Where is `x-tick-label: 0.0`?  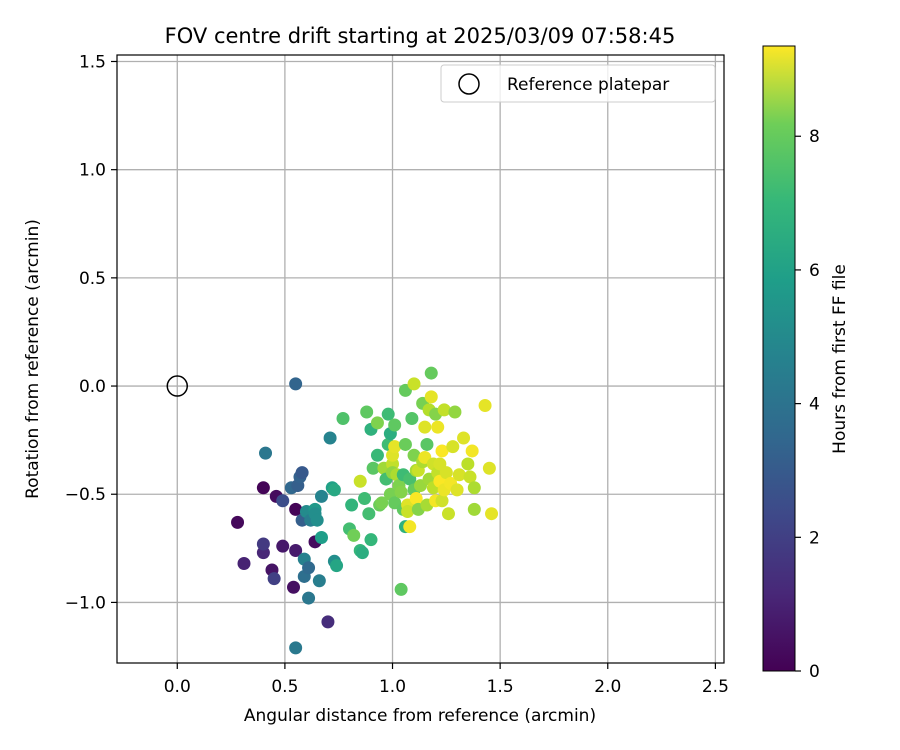 x-tick-label: 0.0 is located at coordinates (177, 687).